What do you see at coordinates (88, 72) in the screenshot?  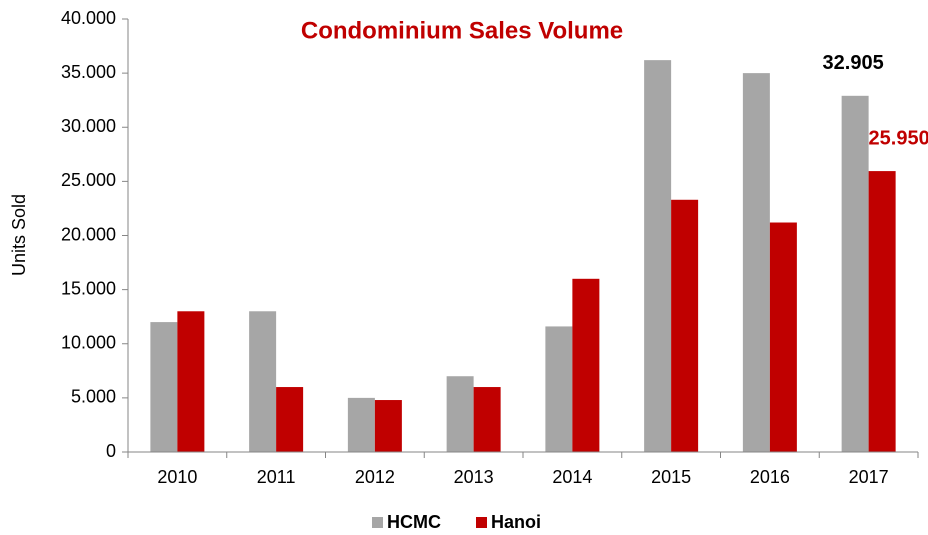 I see `y-tick-label: 35.000` at bounding box center [88, 72].